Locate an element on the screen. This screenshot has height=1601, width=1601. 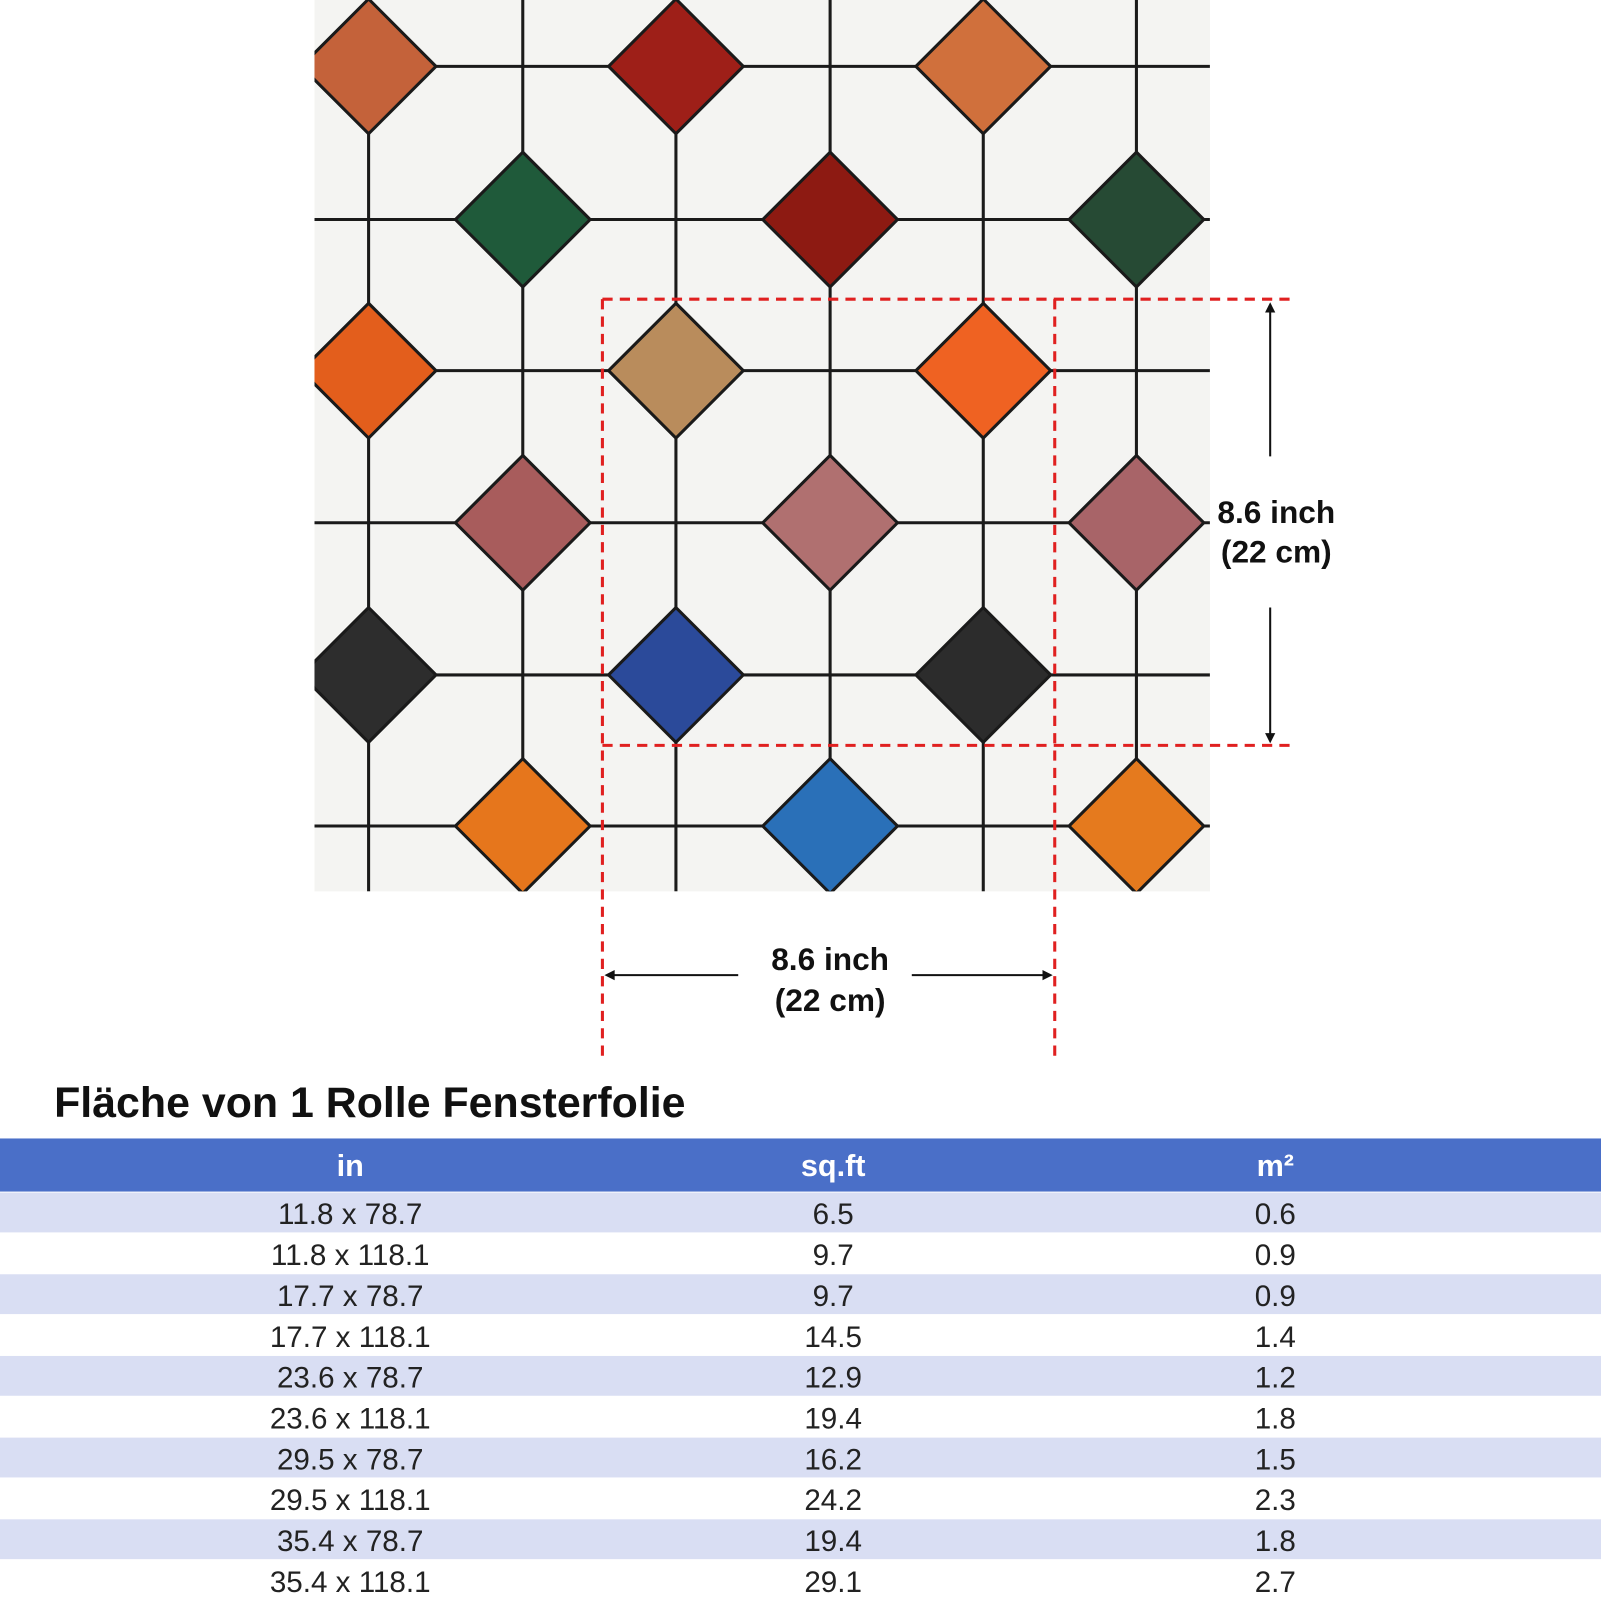
height-label: 8.6 inch is located at coordinates (1276, 512).